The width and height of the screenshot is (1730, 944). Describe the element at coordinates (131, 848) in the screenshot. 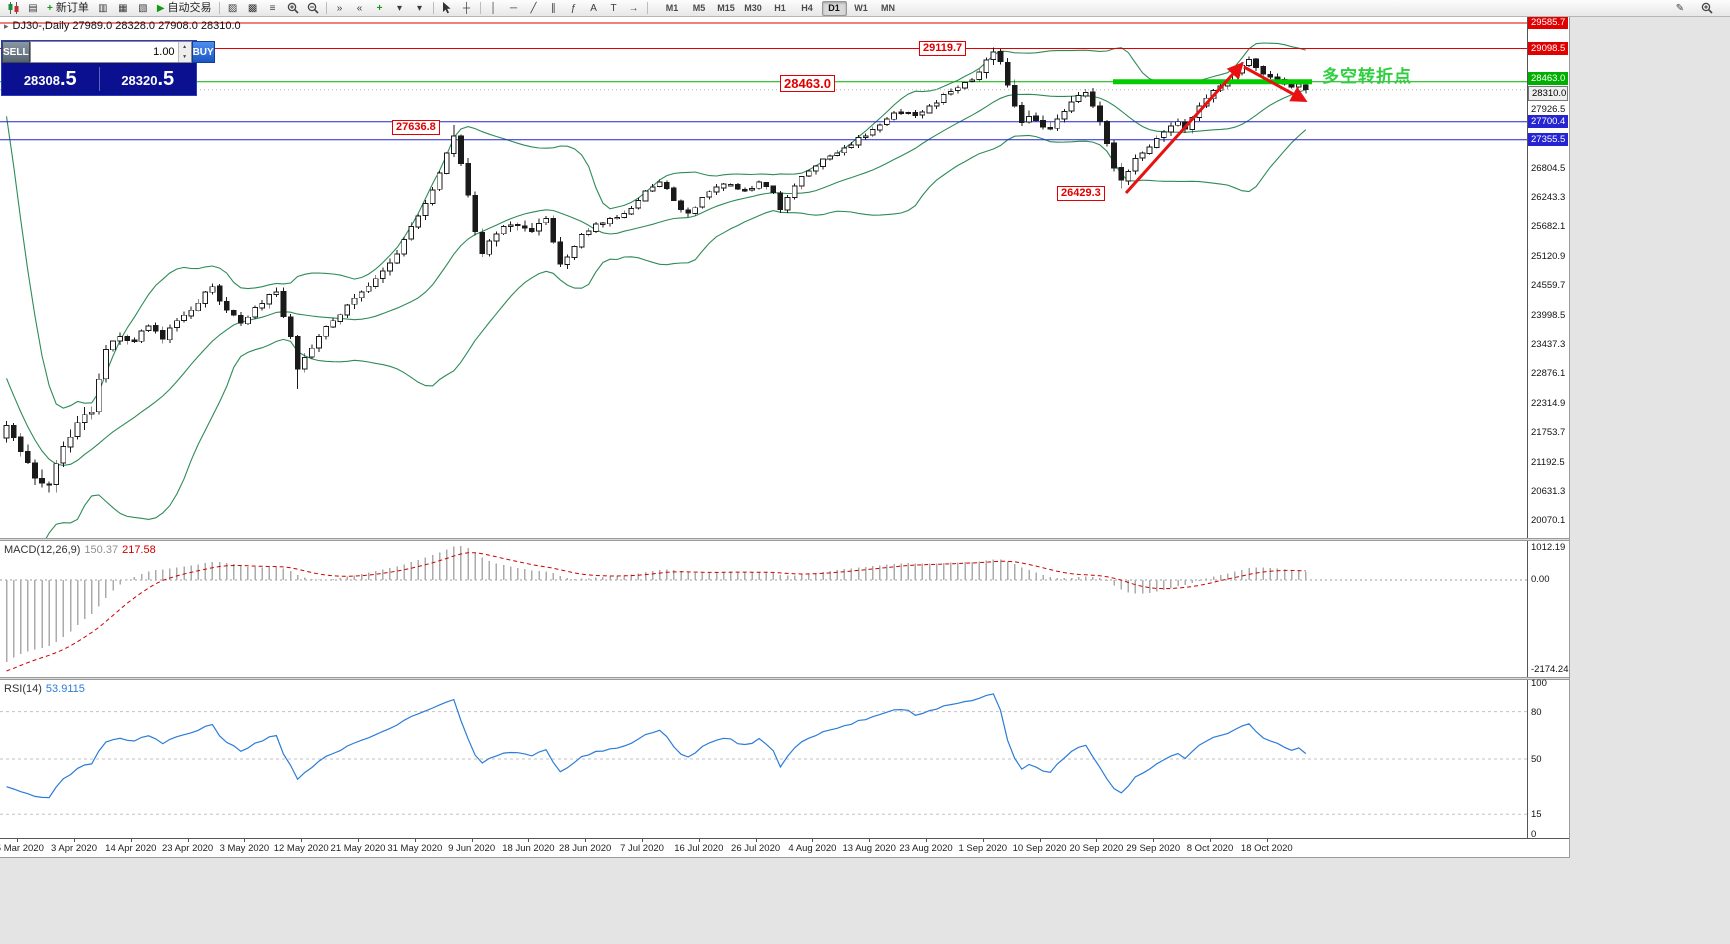

I see `date-label: 14 Apr 2020` at that location.